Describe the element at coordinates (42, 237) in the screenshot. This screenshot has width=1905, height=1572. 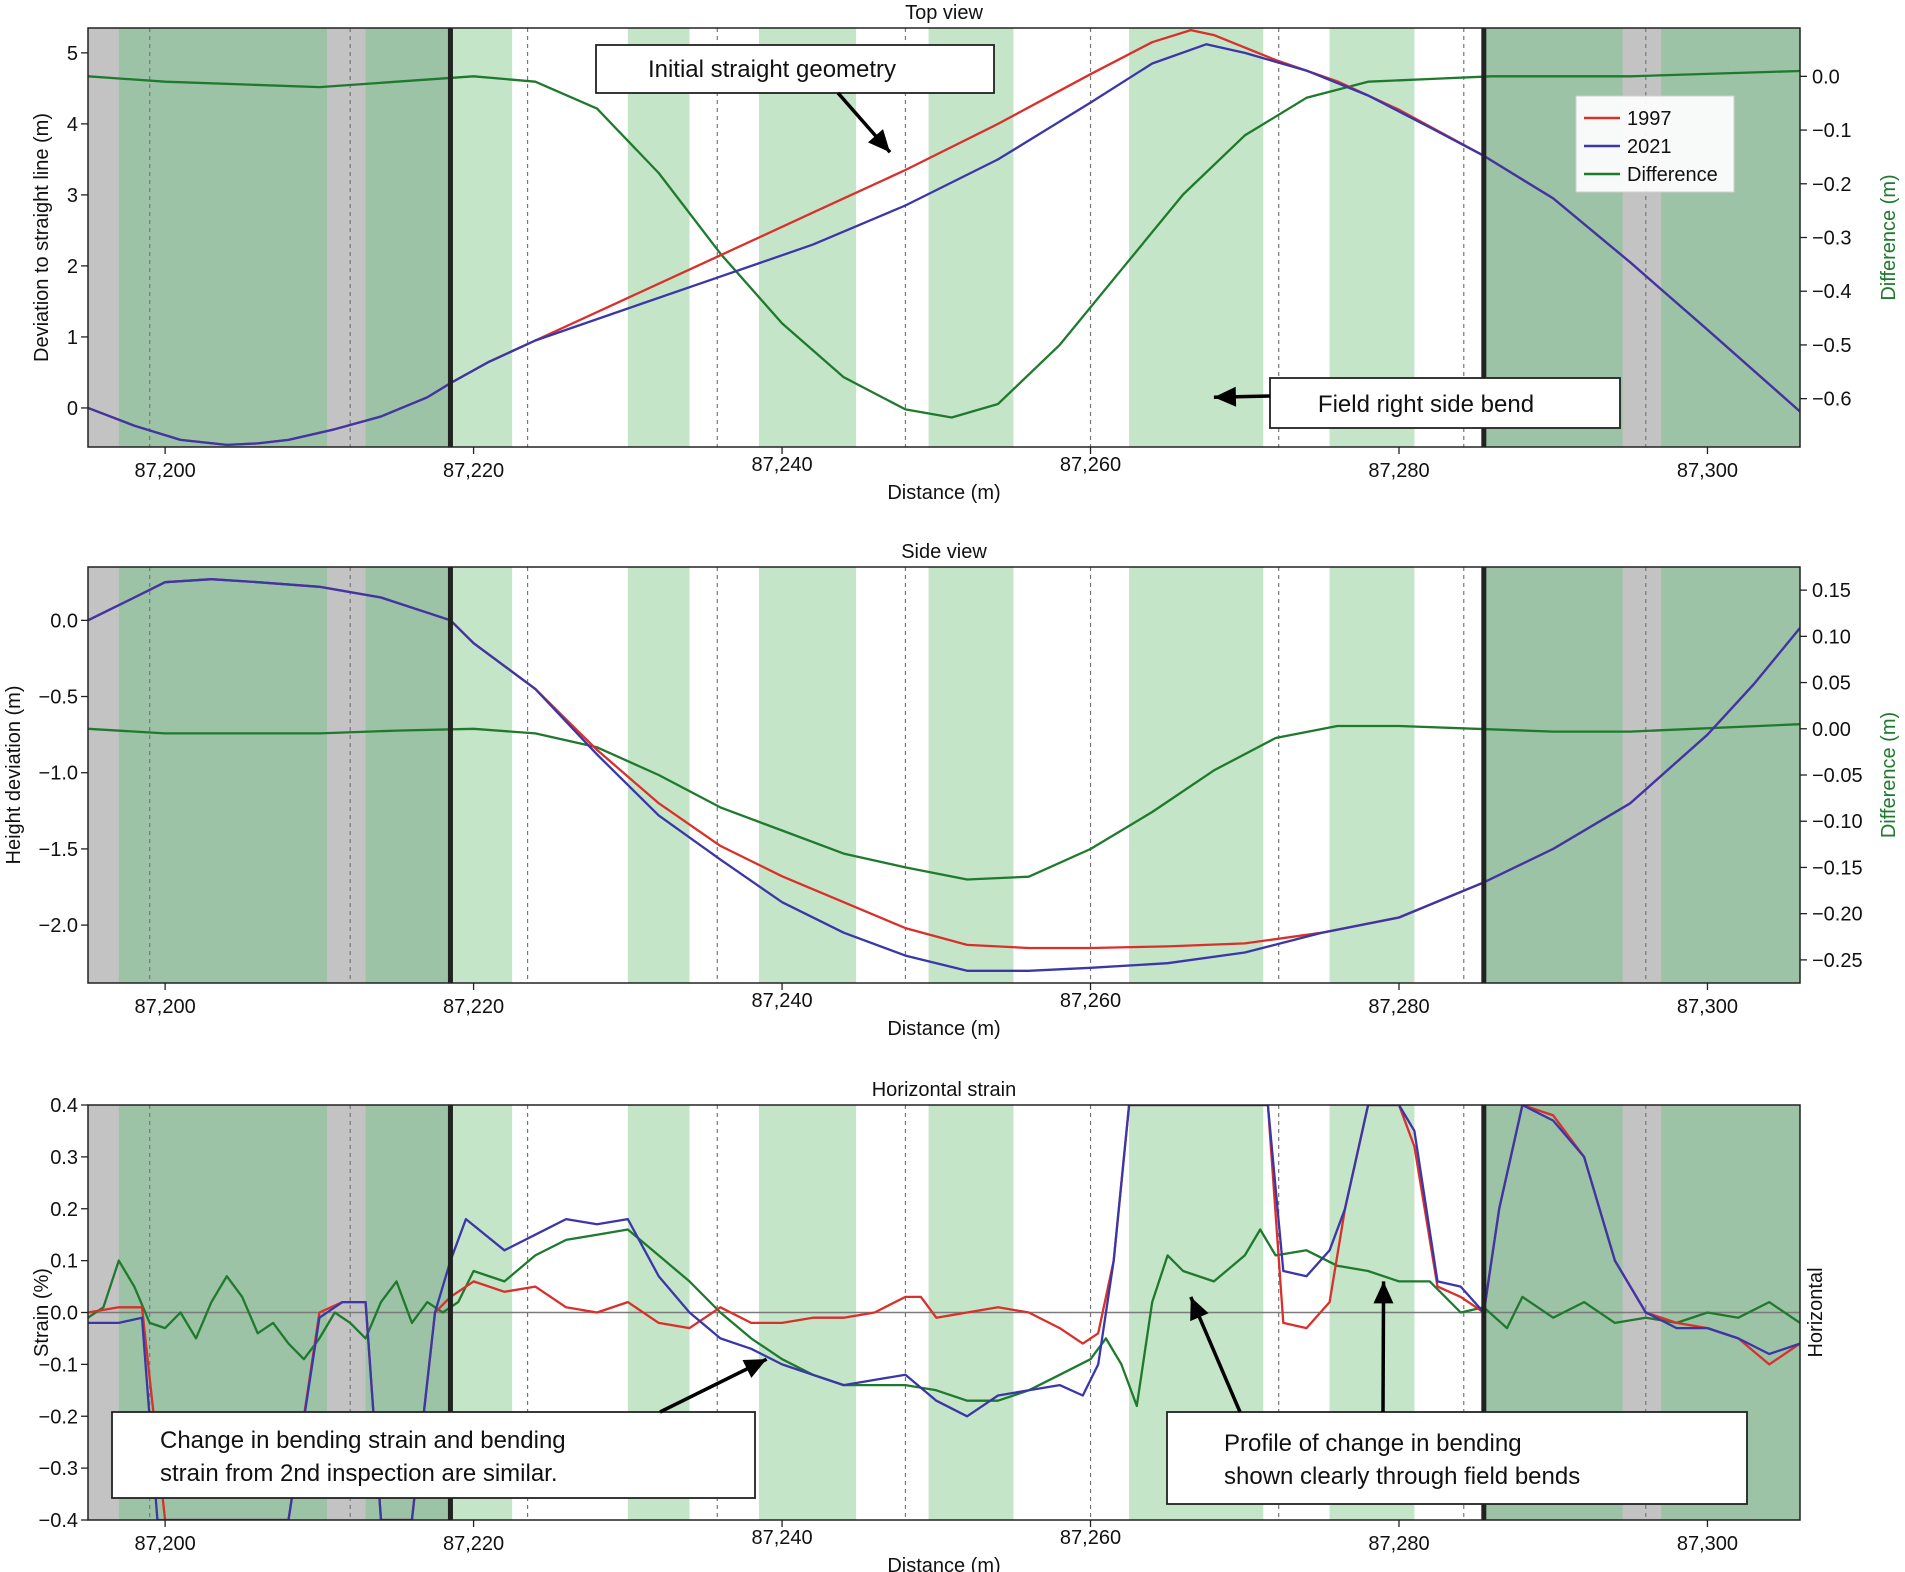
I see `y-axis-label: Deviation to straight line (m)` at that location.